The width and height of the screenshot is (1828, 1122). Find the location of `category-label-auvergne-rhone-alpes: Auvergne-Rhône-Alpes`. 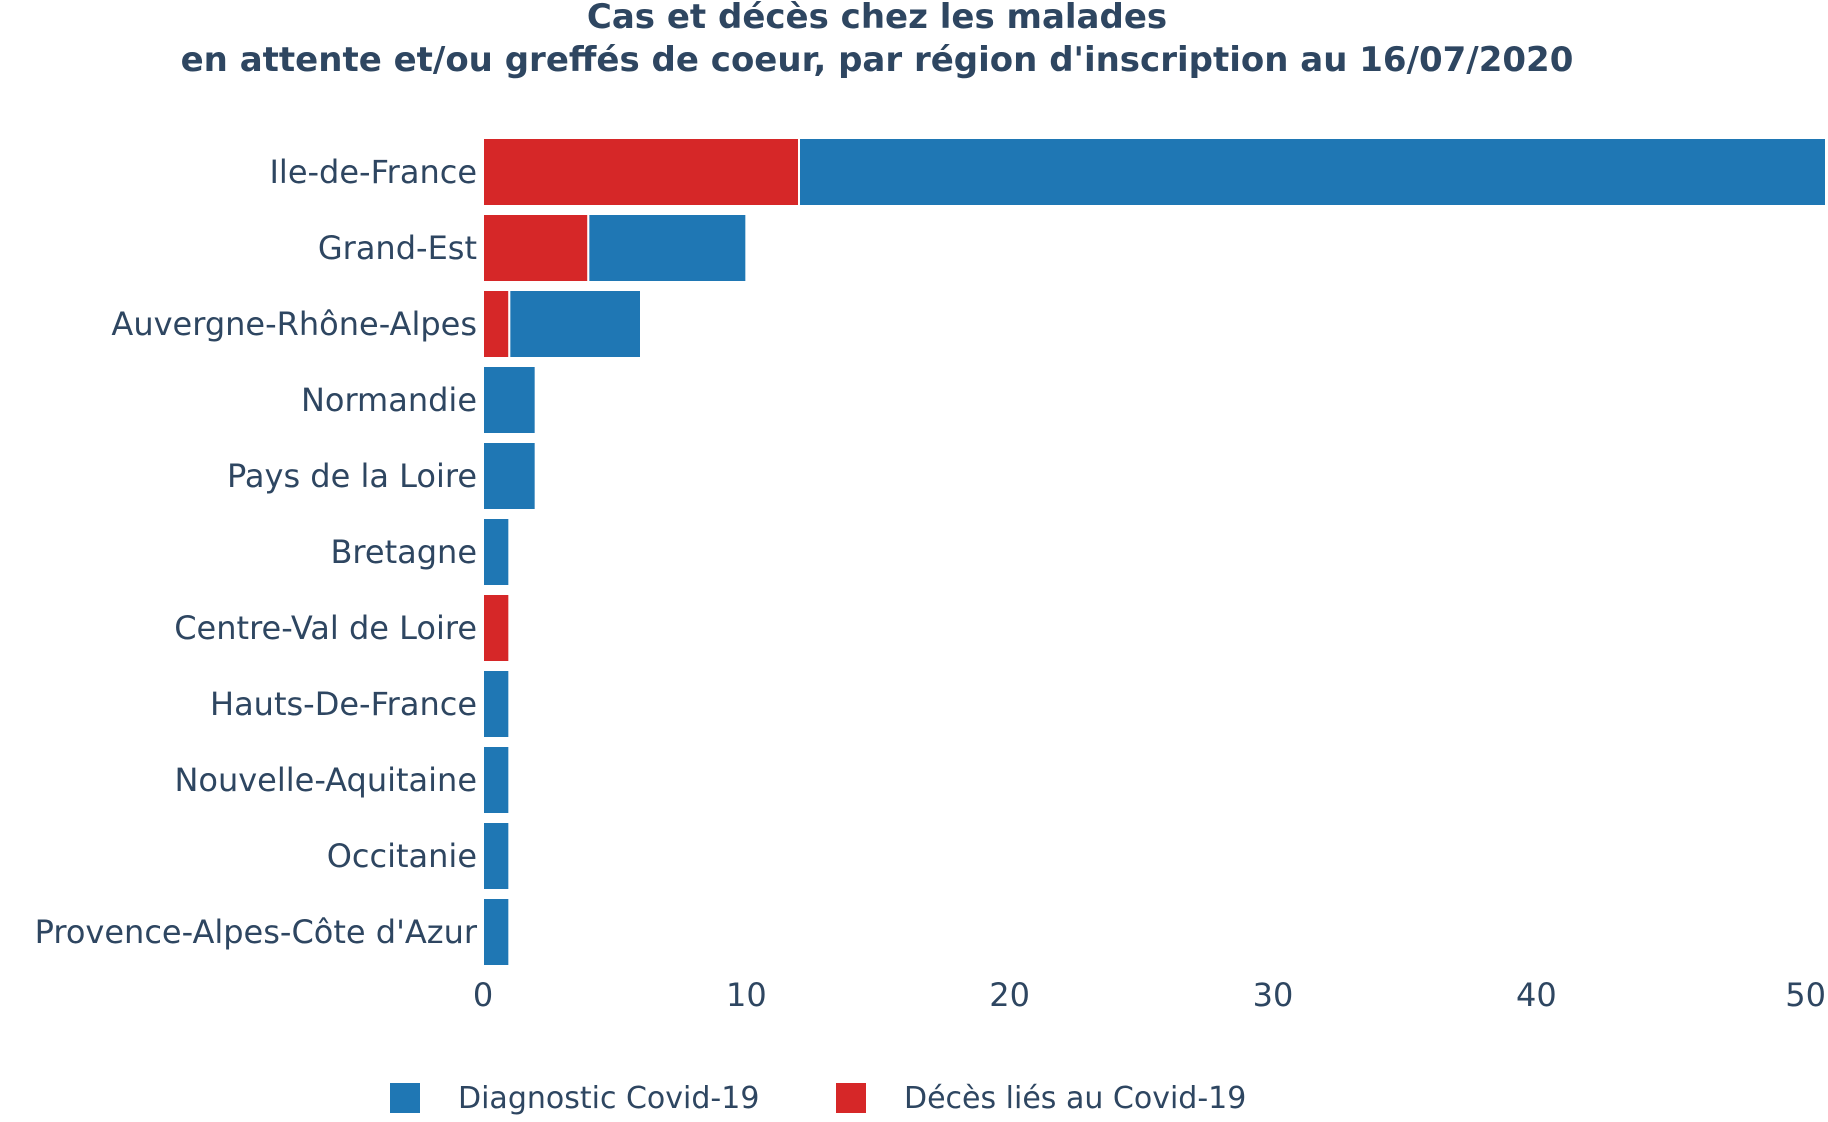

category-label-auvergne-rhone-alpes: Auvergne-Rhône-Alpes is located at coordinates (294, 324).